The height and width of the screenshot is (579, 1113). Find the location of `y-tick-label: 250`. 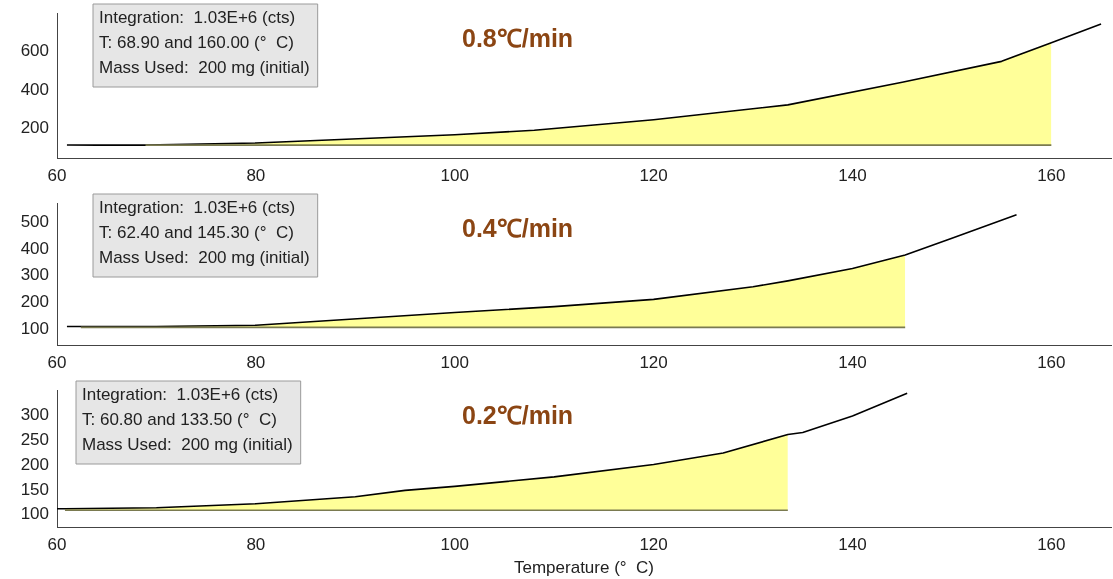

y-tick-label: 250 is located at coordinates (34, 439).